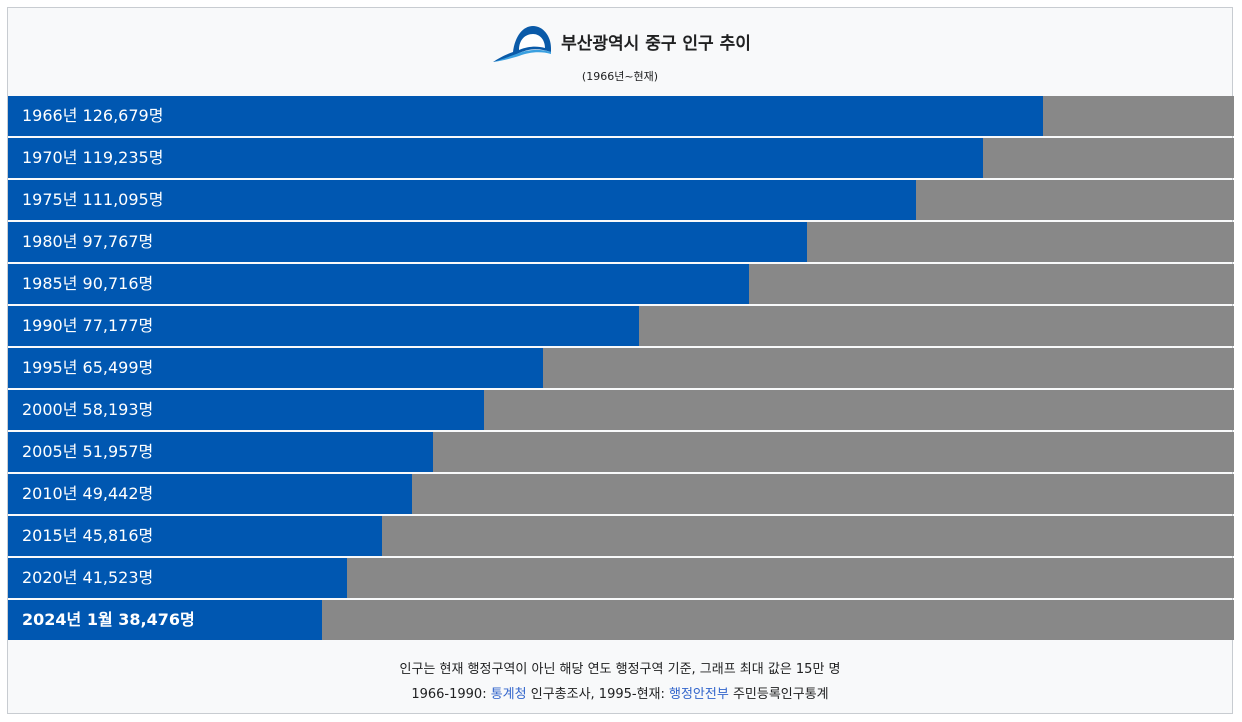 This screenshot has width=1242, height=722. Describe the element at coordinates (598, 694) in the screenshot. I see `source-mid: 인구총조사, 1995-현재:` at that location.